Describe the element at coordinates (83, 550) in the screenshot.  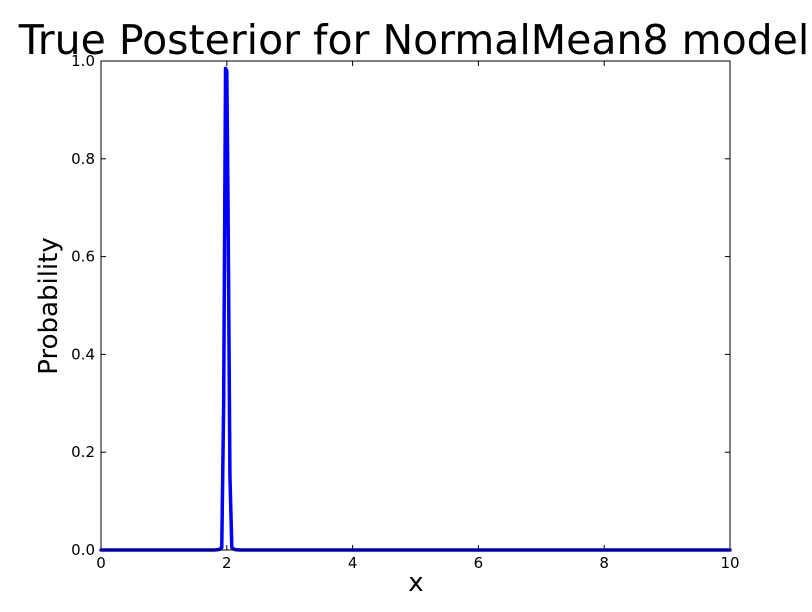
I see `y-tick-label: 0.0` at that location.